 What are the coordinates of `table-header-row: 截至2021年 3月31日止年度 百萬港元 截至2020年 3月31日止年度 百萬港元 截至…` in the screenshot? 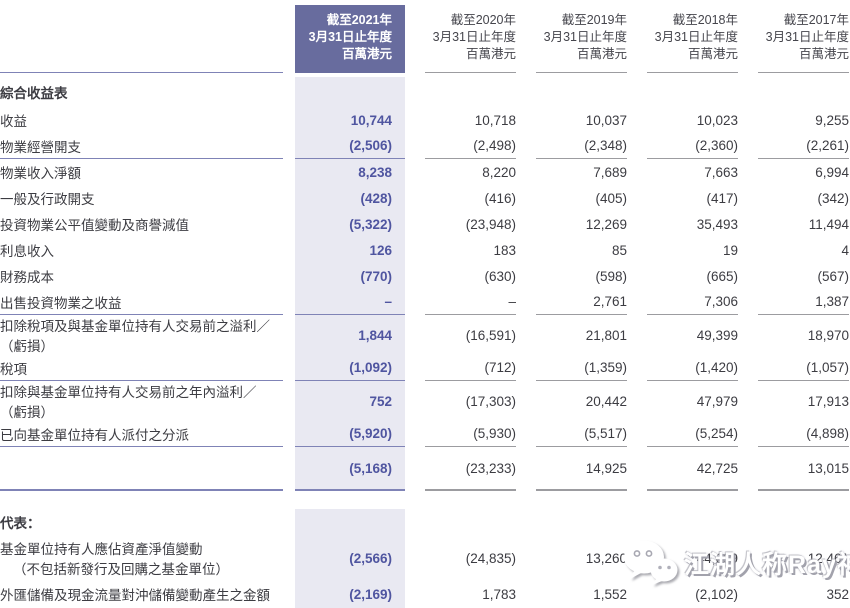 It's located at (425, 39).